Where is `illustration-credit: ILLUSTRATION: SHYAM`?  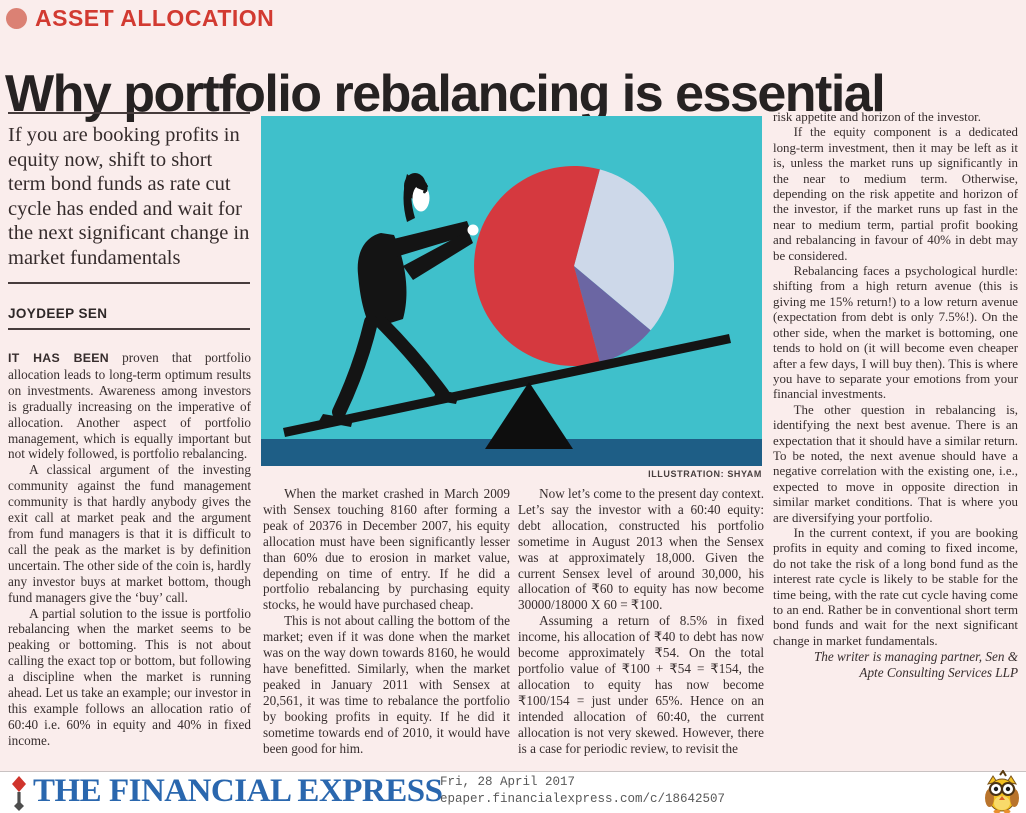
illustration-credit: ILLUSTRATION: SHYAM is located at coordinates (705, 474).